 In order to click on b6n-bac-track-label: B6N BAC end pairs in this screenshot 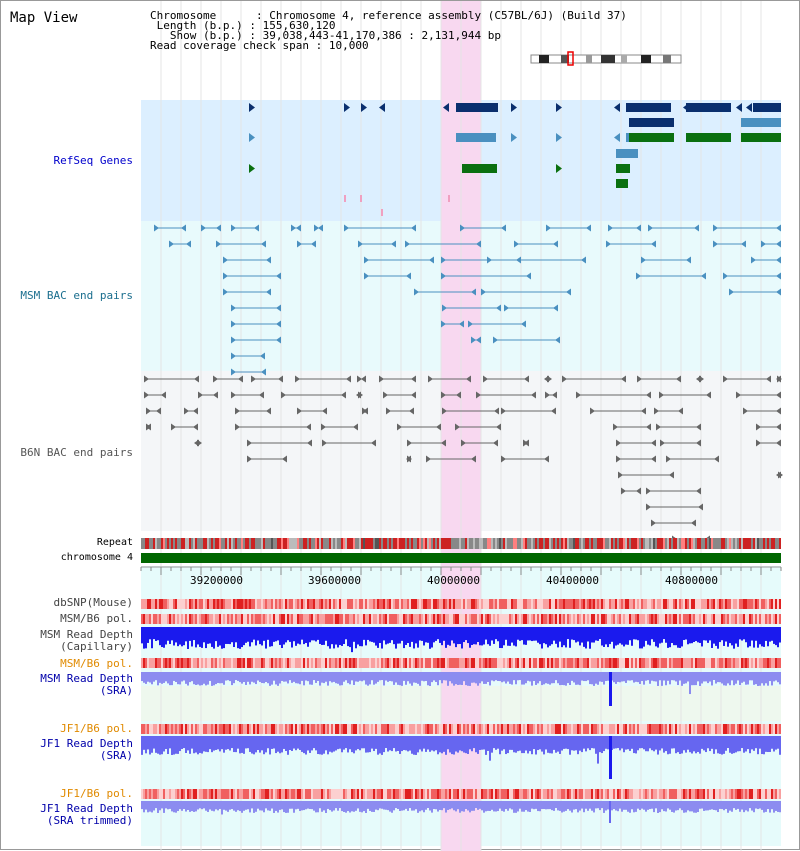, I will do `click(76, 453)`.